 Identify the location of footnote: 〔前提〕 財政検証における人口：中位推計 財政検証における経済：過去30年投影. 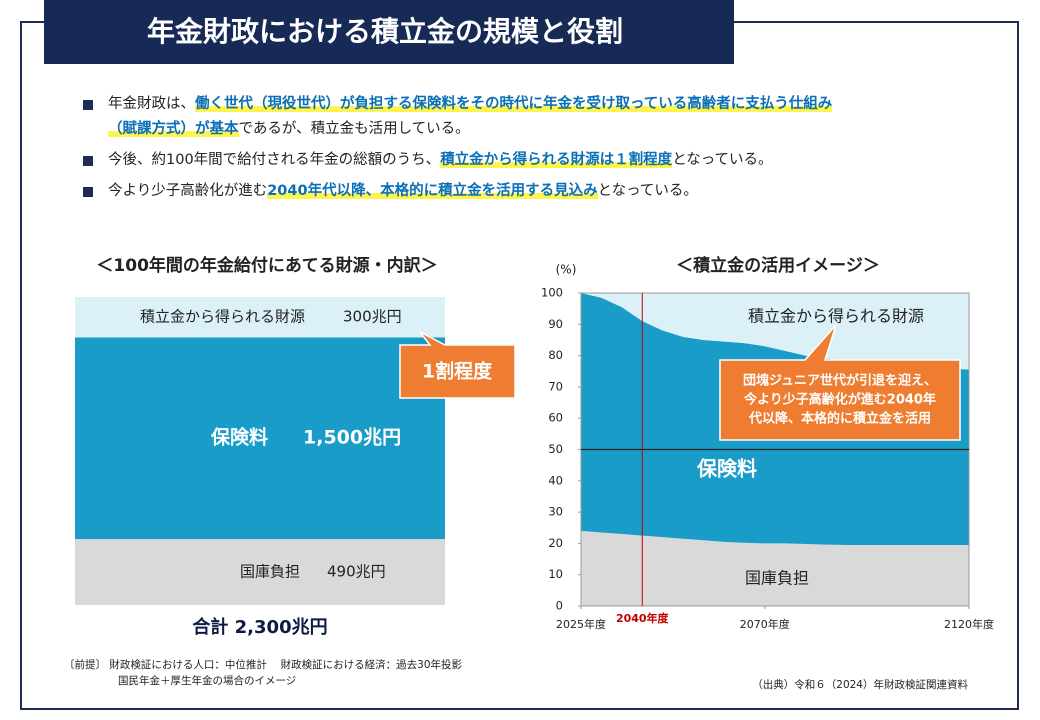
(263, 664).